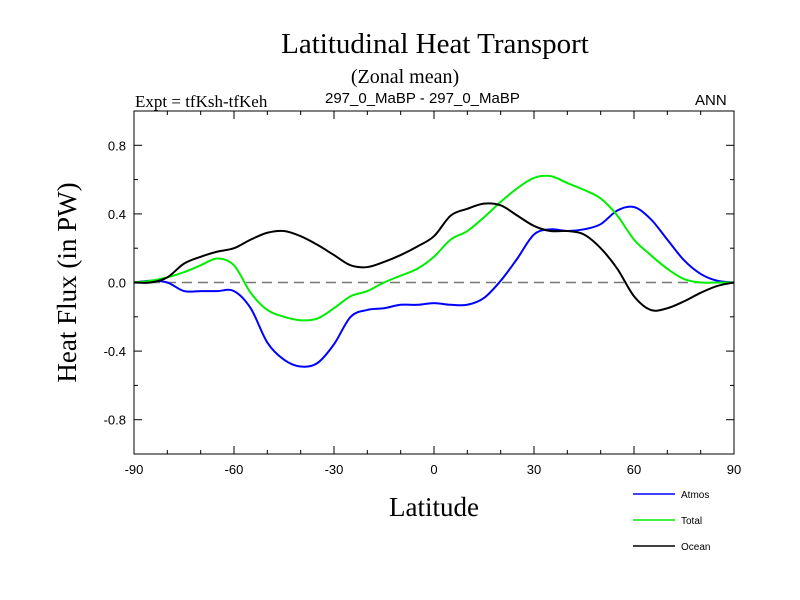 The image size is (800, 600). I want to click on legend-label-ocean: Ocean, so click(695, 547).